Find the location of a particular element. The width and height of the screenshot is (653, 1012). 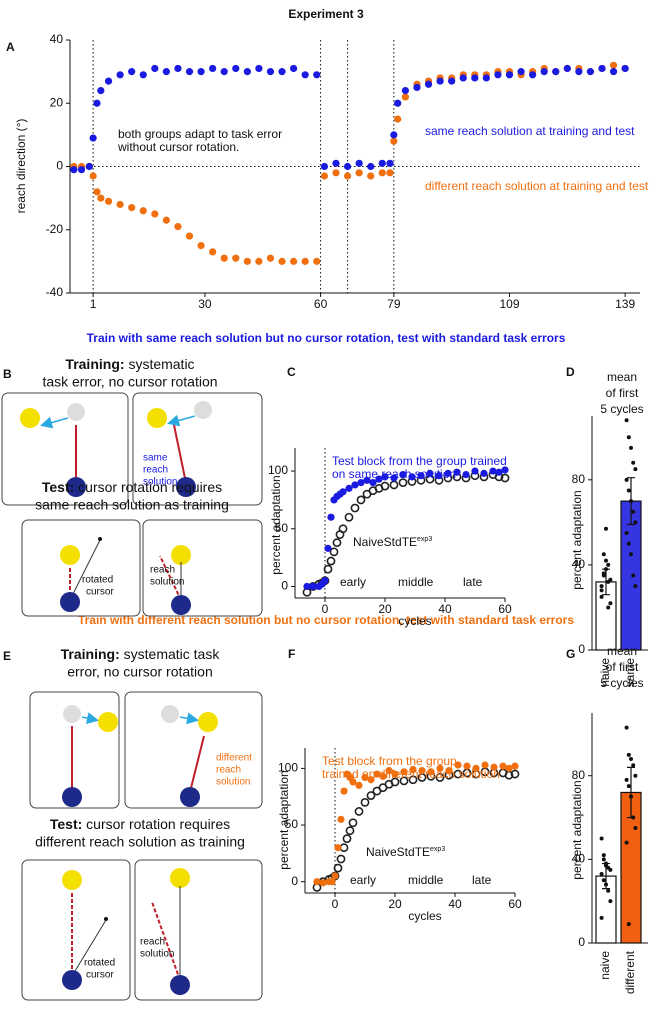

target-gray is located at coordinates (170, 714).